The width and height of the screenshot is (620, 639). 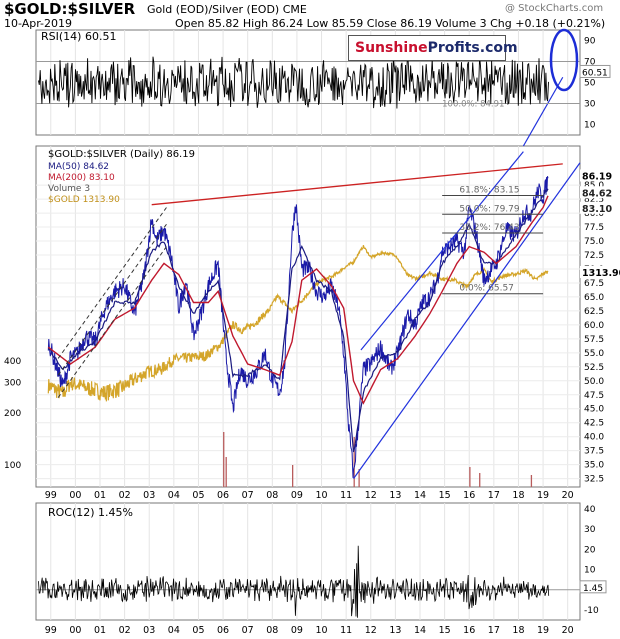 What do you see at coordinates (594, 368) in the screenshot?
I see `price-tick-label: 52.5` at bounding box center [594, 368].